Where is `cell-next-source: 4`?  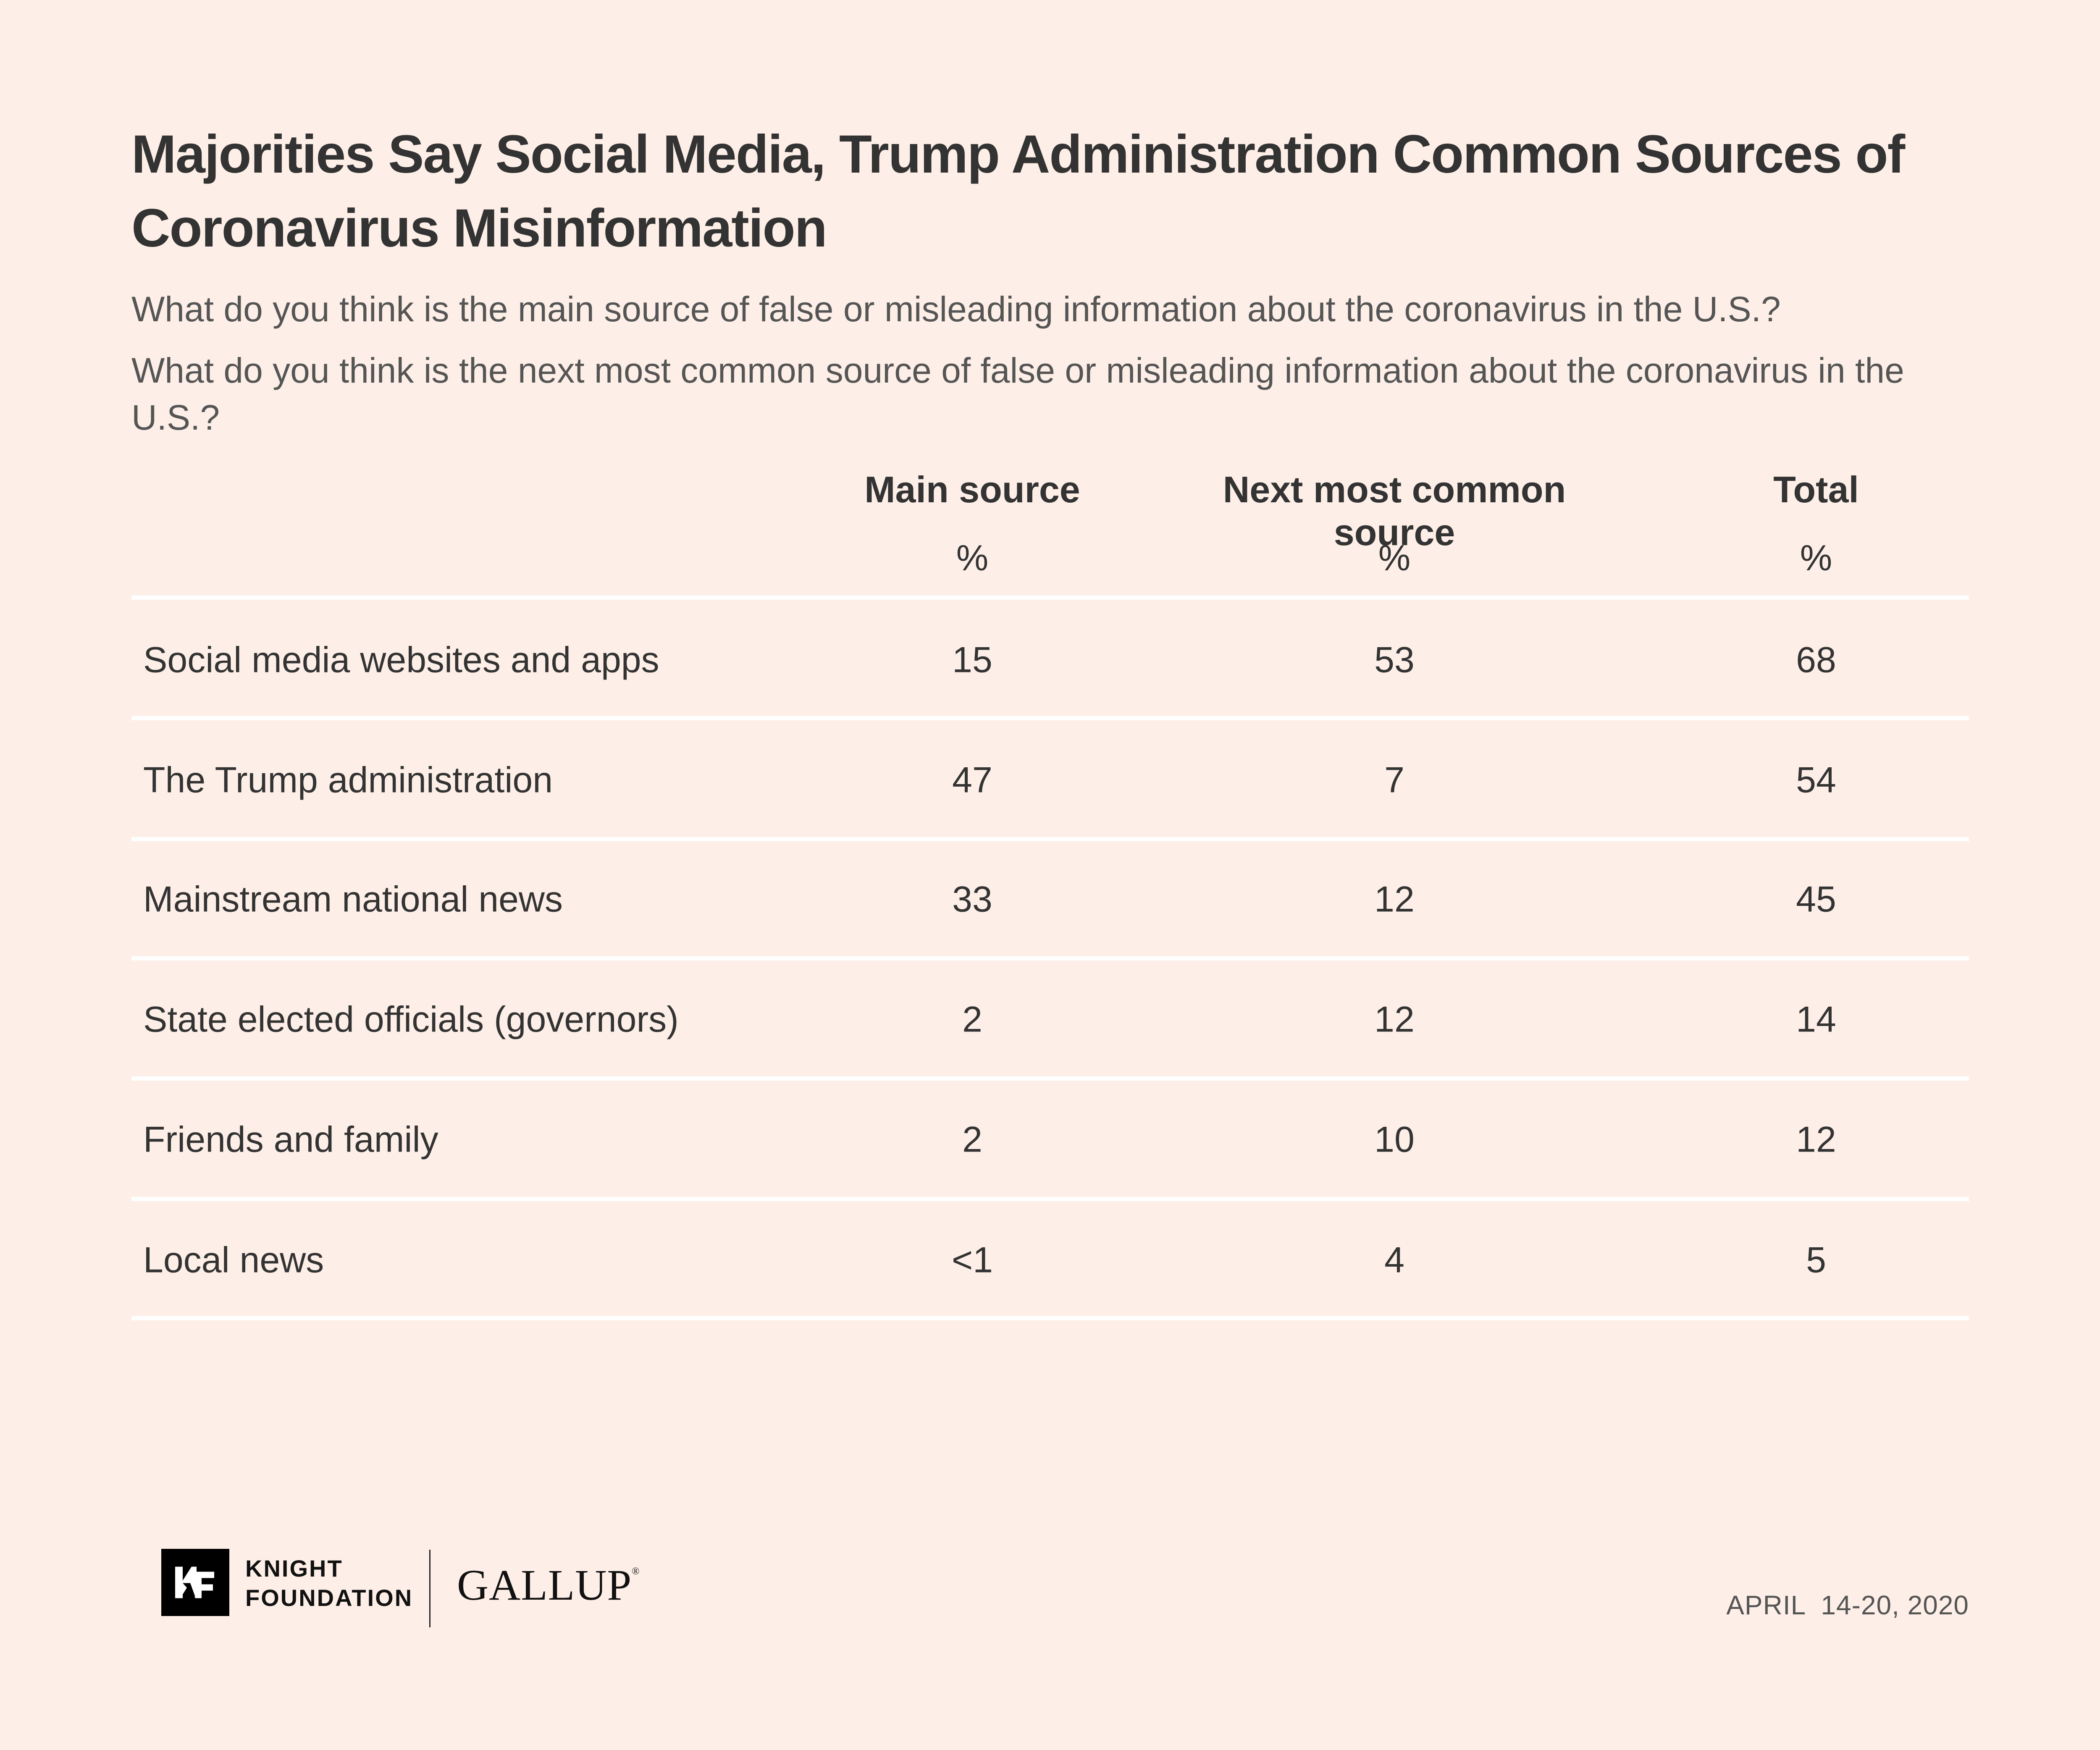 cell-next-source: 4 is located at coordinates (1394, 1260).